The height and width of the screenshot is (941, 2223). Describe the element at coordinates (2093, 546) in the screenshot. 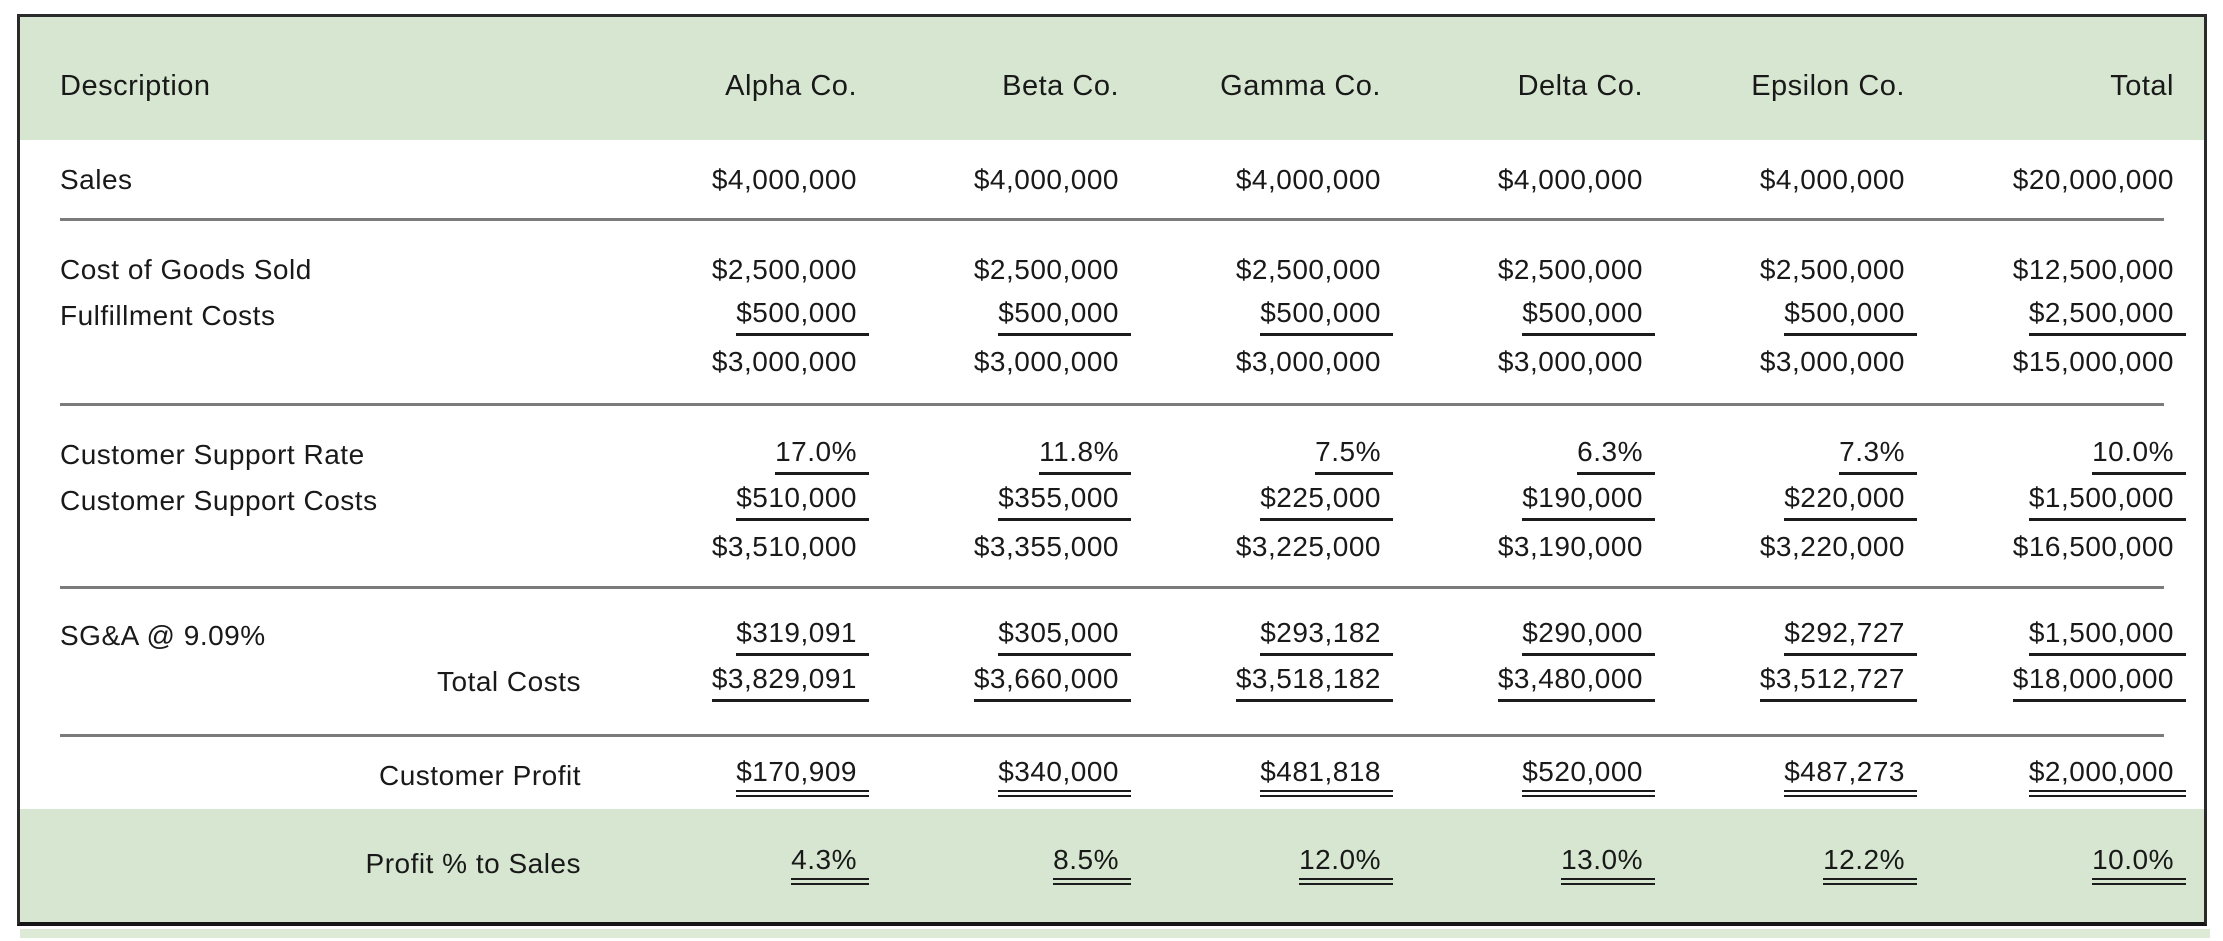

I see `cell-support-subtotal-total: $16,500,000` at that location.